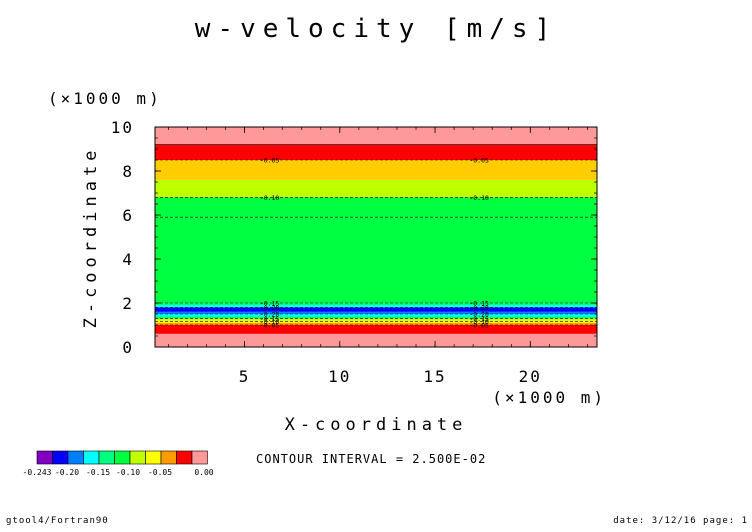 This screenshot has height=532, width=752. I want to click on footer-left: gtool4/Fortran90, so click(57, 521).